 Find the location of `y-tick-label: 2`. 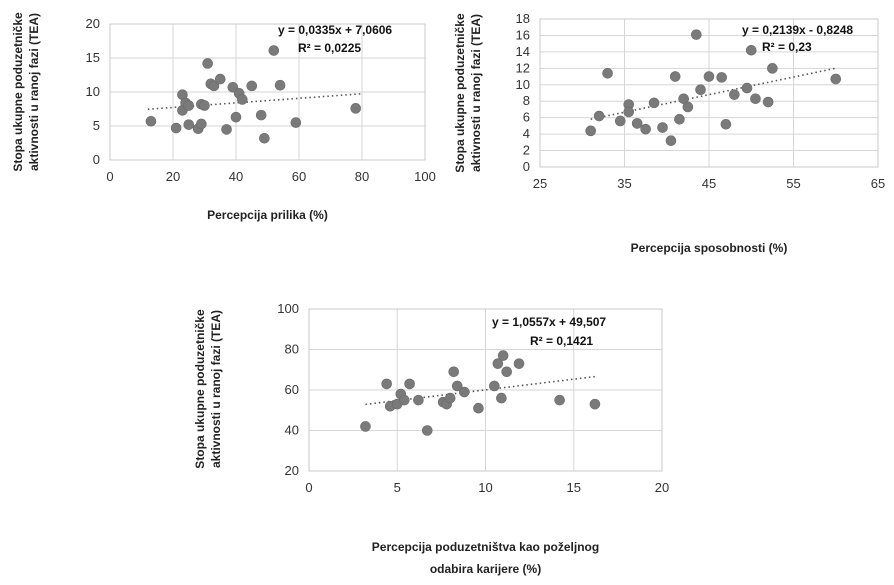

y-tick-label: 2 is located at coordinates (526, 150).